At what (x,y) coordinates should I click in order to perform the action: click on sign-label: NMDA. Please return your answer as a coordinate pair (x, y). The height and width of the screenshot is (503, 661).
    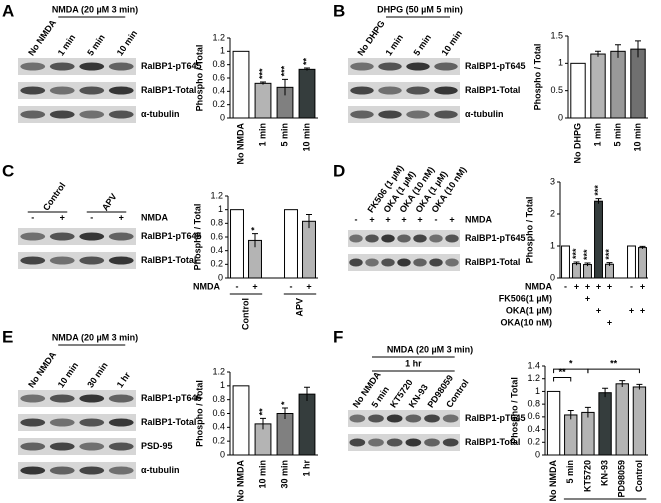
    Looking at the image, I should click on (478, 219).